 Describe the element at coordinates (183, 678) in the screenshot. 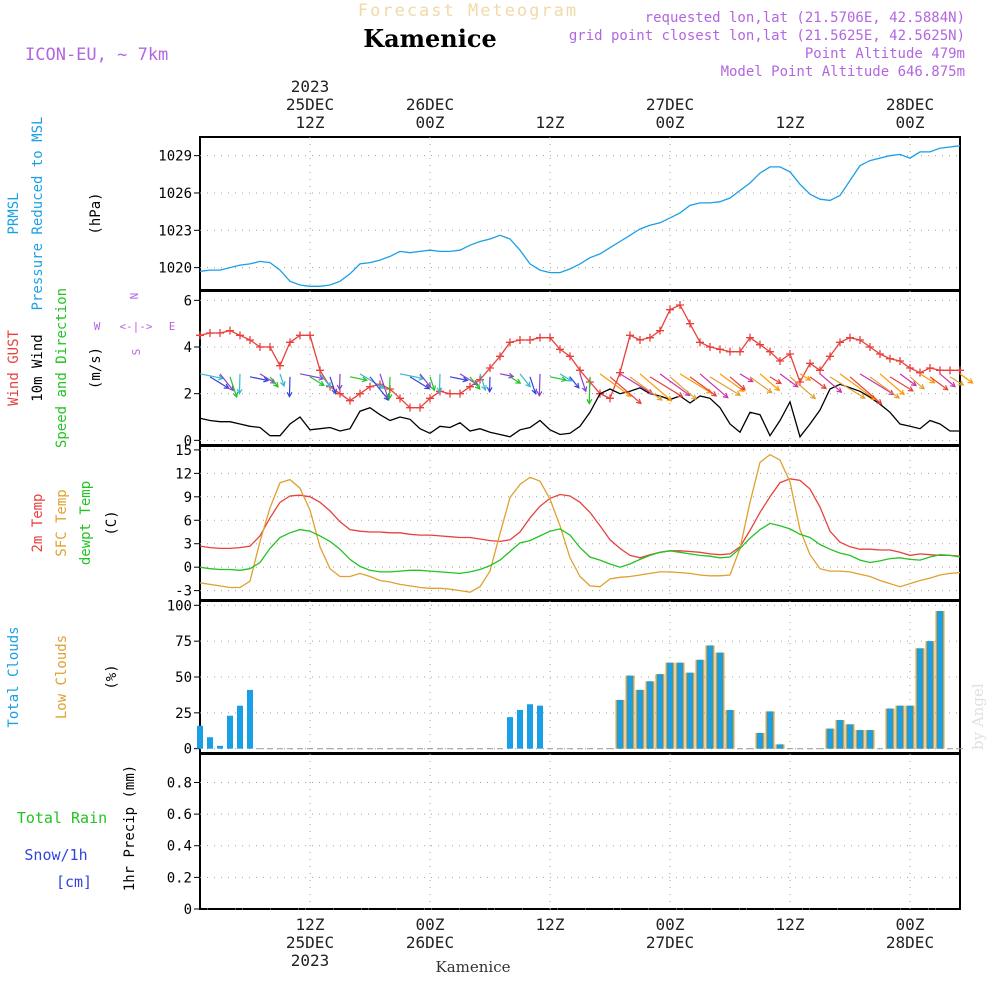

I see `clouds-ytick-label: 50` at that location.